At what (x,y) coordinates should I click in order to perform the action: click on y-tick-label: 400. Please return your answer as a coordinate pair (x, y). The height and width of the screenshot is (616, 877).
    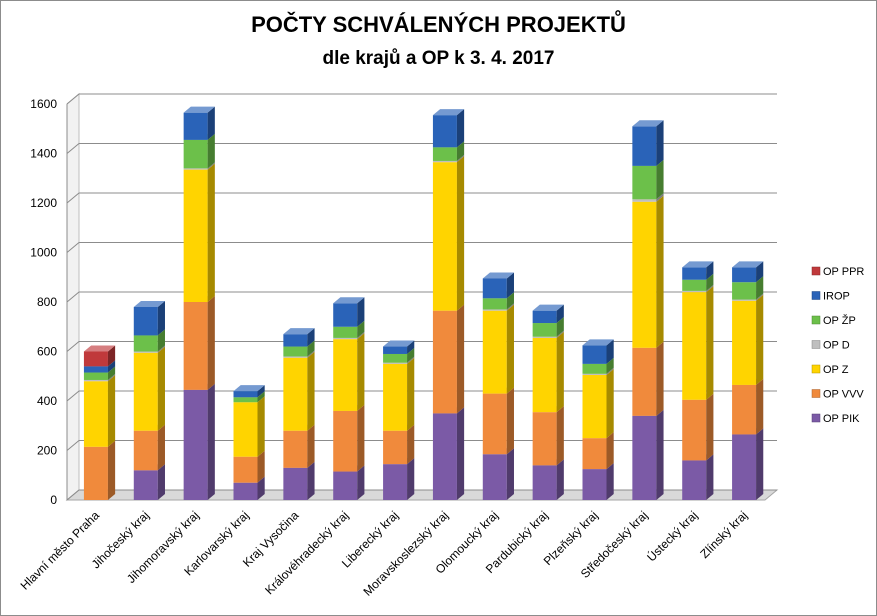
    Looking at the image, I should click on (47, 401).